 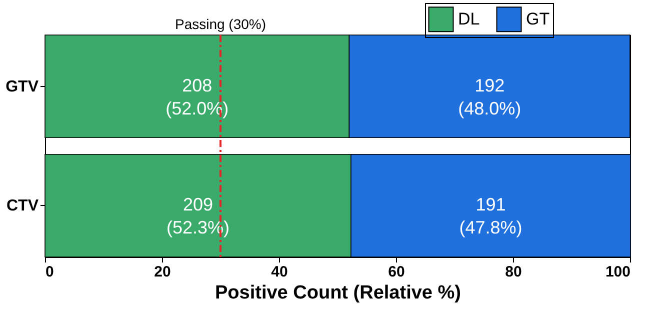 I want to click on y-tick-label: GTV, so click(x=22, y=87).